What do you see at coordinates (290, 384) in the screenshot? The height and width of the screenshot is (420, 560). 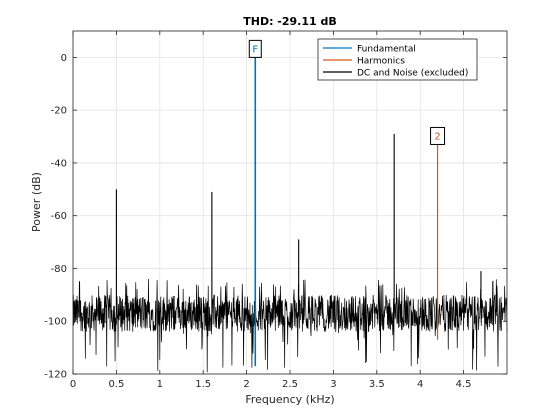 I see `x-tick-label: 2.5` at bounding box center [290, 384].